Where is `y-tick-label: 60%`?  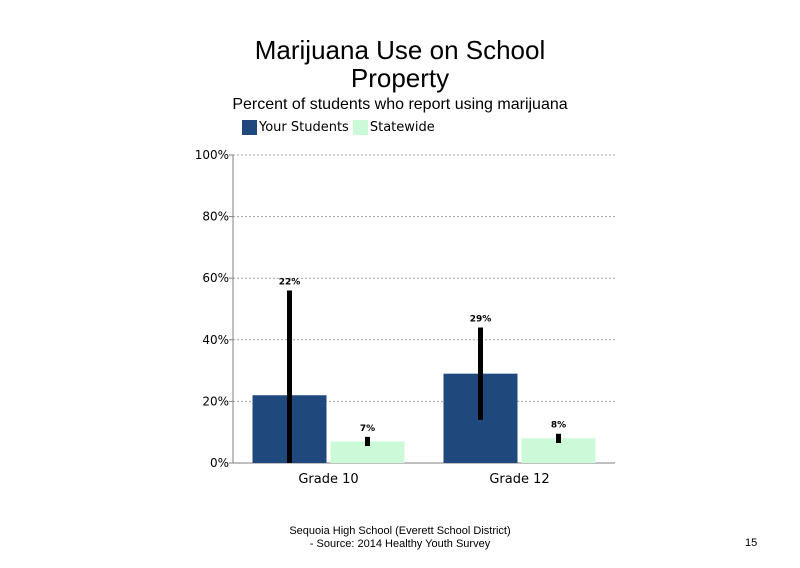 y-tick-label: 60% is located at coordinates (215, 278).